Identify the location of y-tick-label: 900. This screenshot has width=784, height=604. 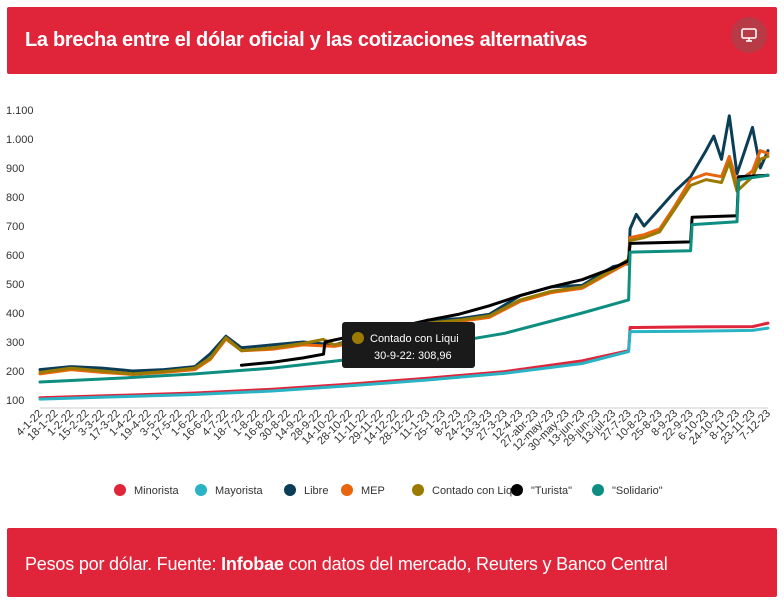
(15, 169).